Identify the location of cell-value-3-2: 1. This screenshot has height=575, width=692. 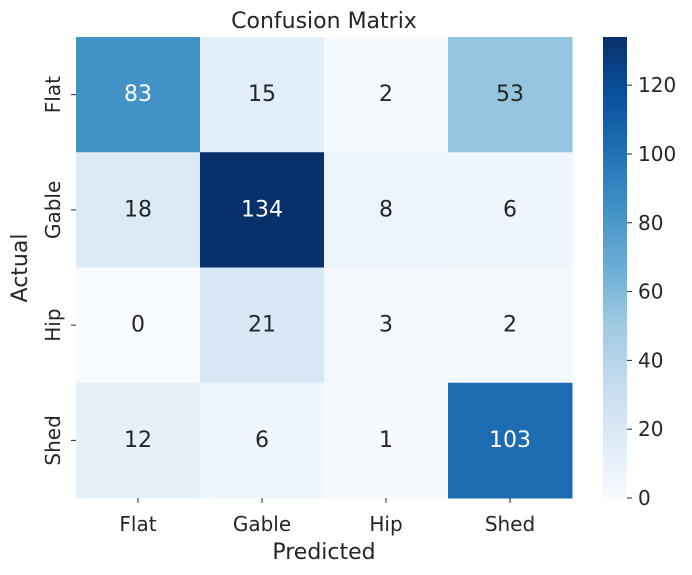
(386, 440).